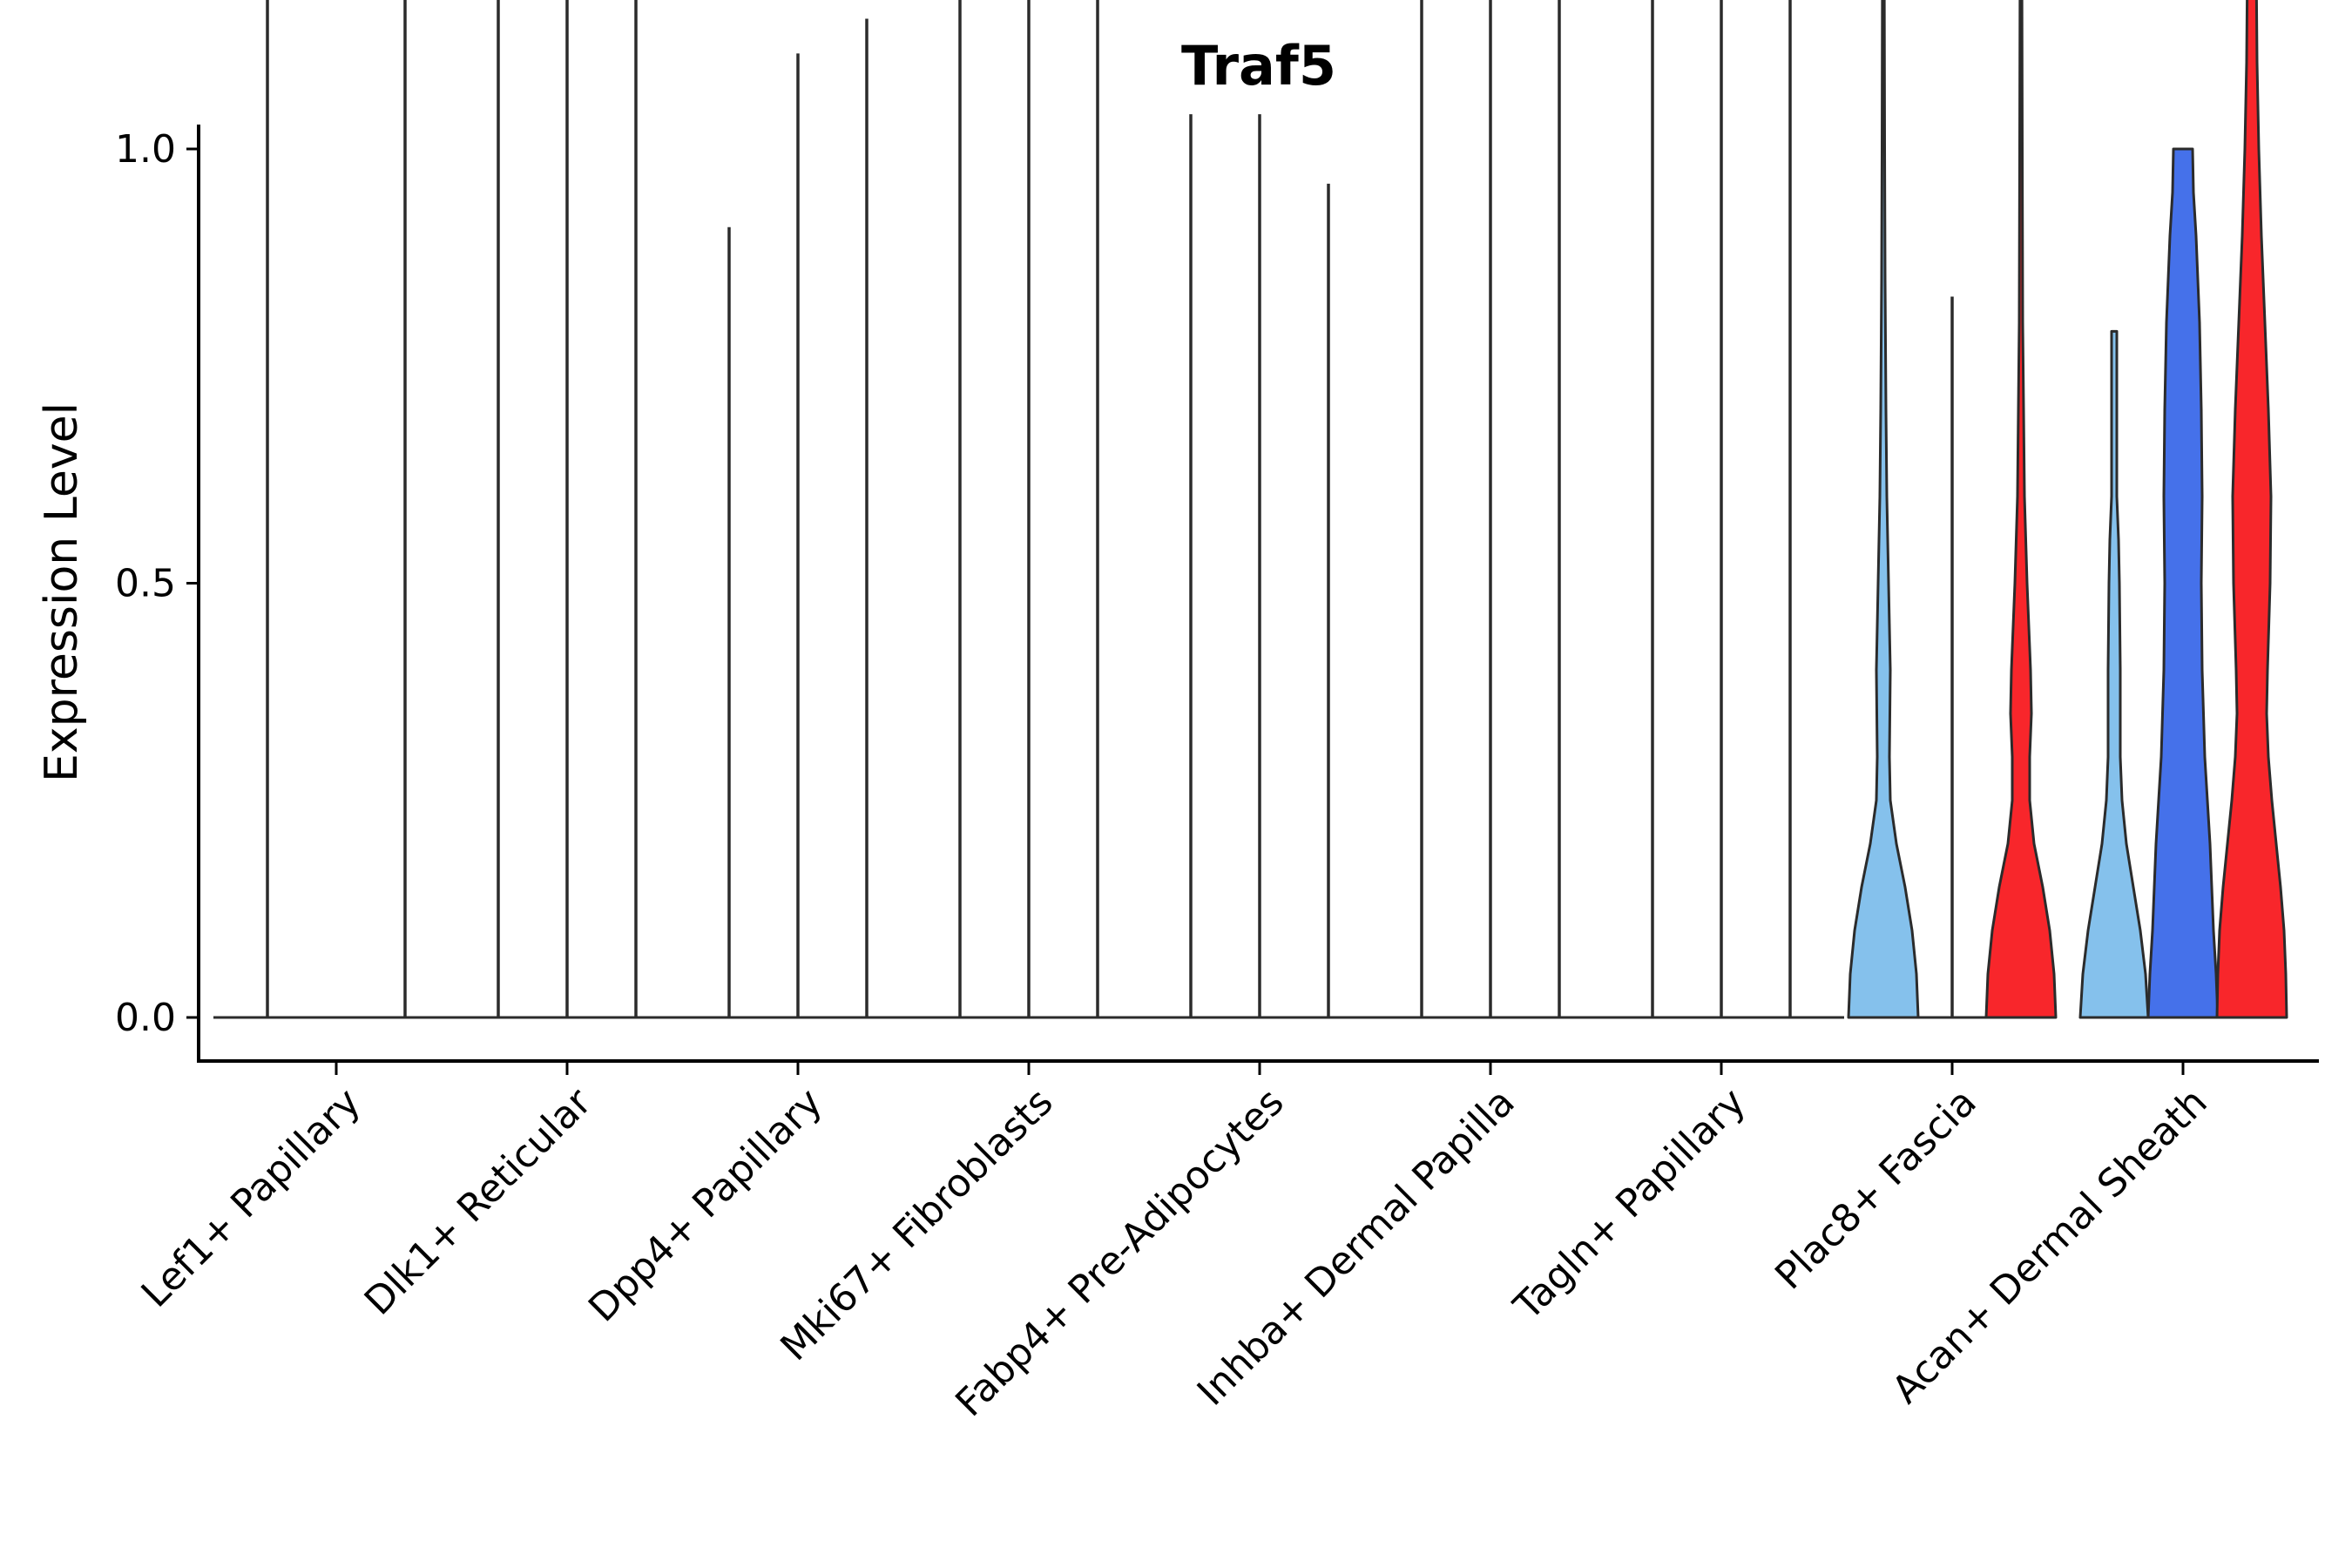 The image size is (2352, 1568). What do you see at coordinates (705, 1205) in the screenshot?
I see `x-tick-label: Dpp4+ Papillary` at bounding box center [705, 1205].